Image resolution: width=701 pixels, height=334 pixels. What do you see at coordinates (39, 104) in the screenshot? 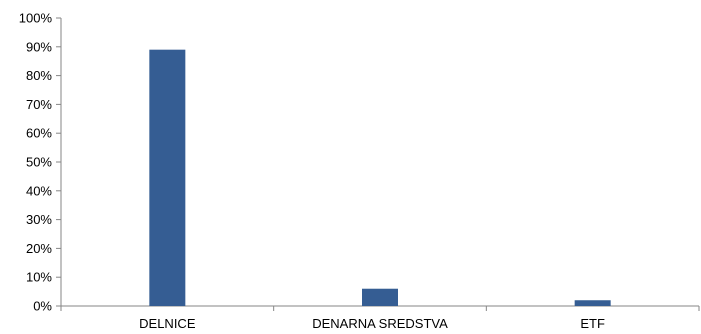
I see `y-tick-label: 70%` at bounding box center [39, 104].